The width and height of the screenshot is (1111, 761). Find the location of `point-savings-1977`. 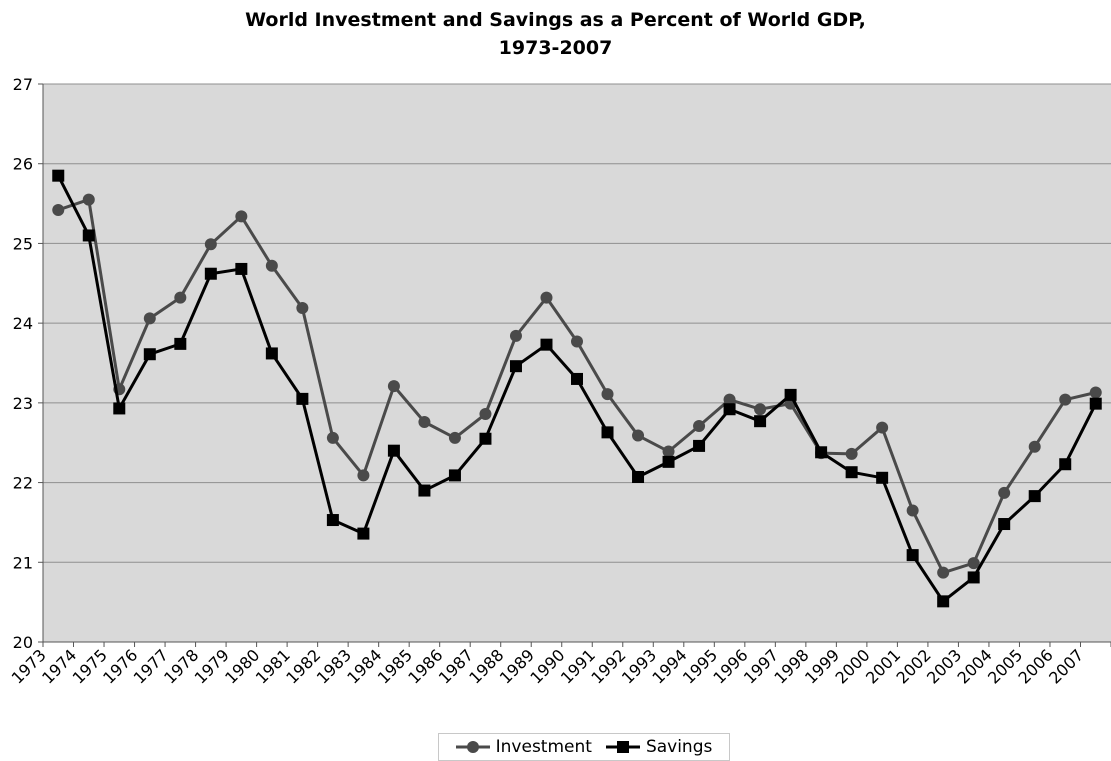

point-savings-1977 is located at coordinates (180, 343).